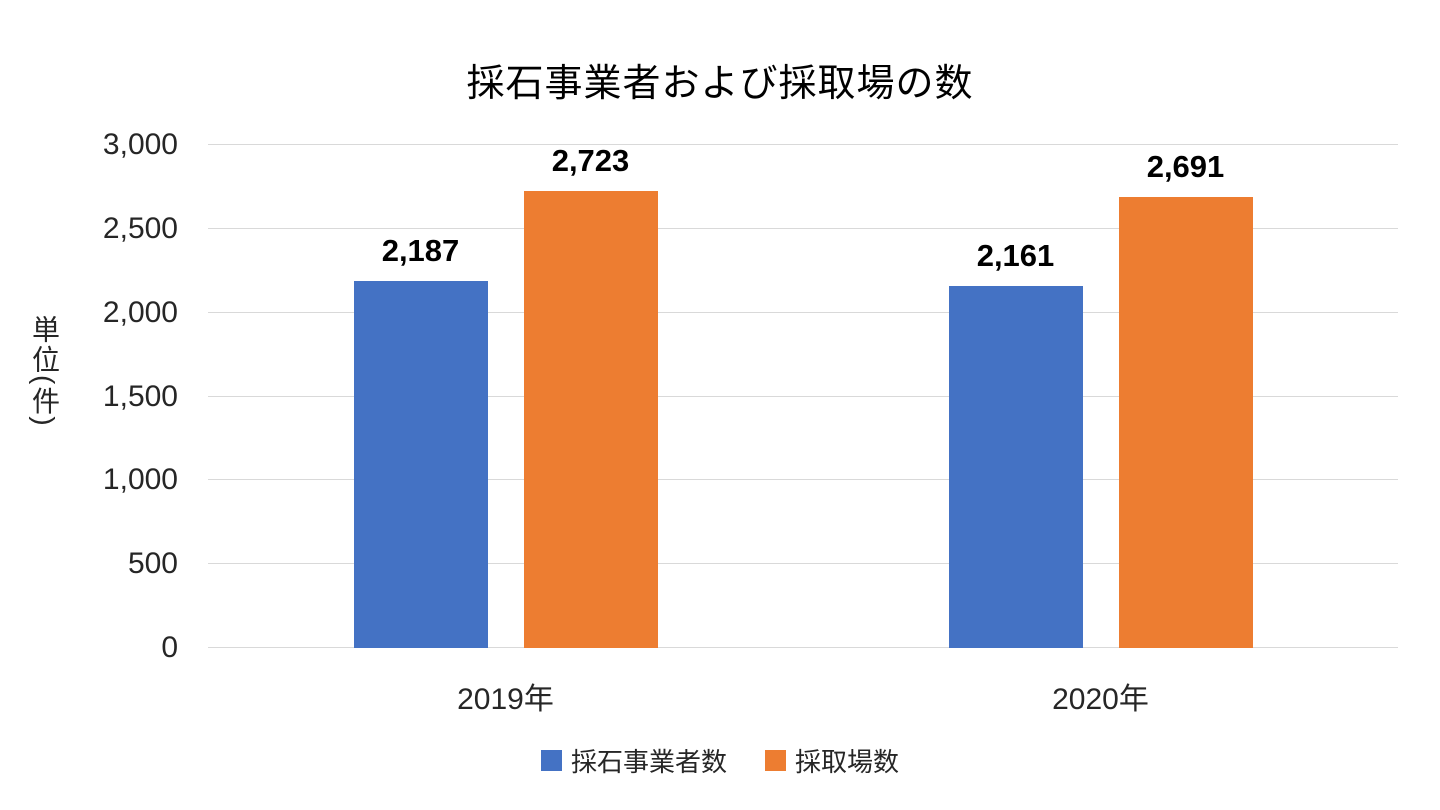  I want to click on legend: 採石事業者数 採取場数, so click(720, 760).